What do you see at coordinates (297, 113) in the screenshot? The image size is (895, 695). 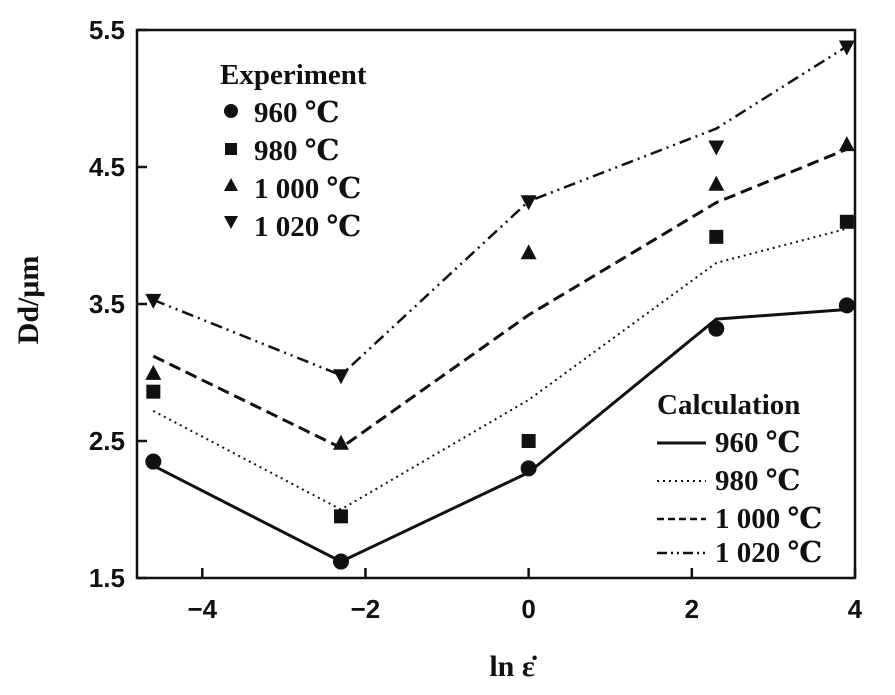 I see `legend-experiment-item: 960 ℃` at bounding box center [297, 113].